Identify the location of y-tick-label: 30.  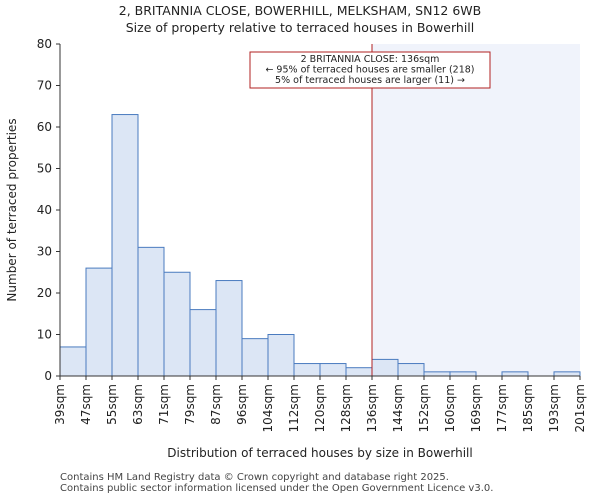
(44, 252).